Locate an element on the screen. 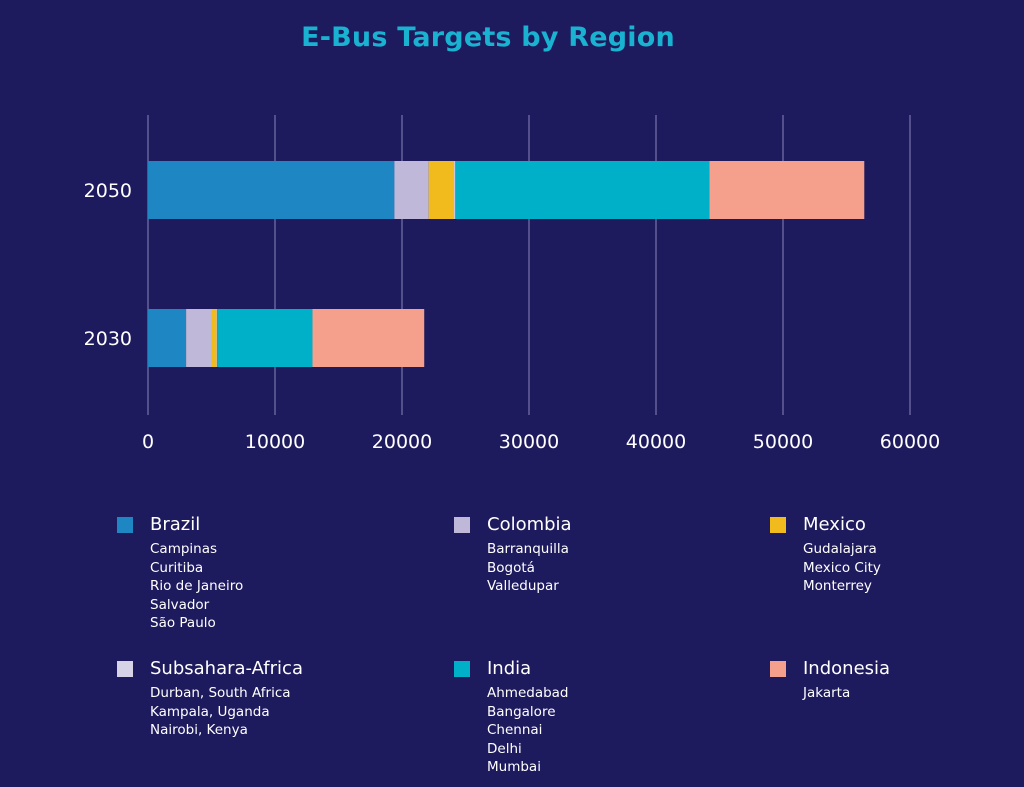  legend-city: Barranquilla is located at coordinates (528, 549).